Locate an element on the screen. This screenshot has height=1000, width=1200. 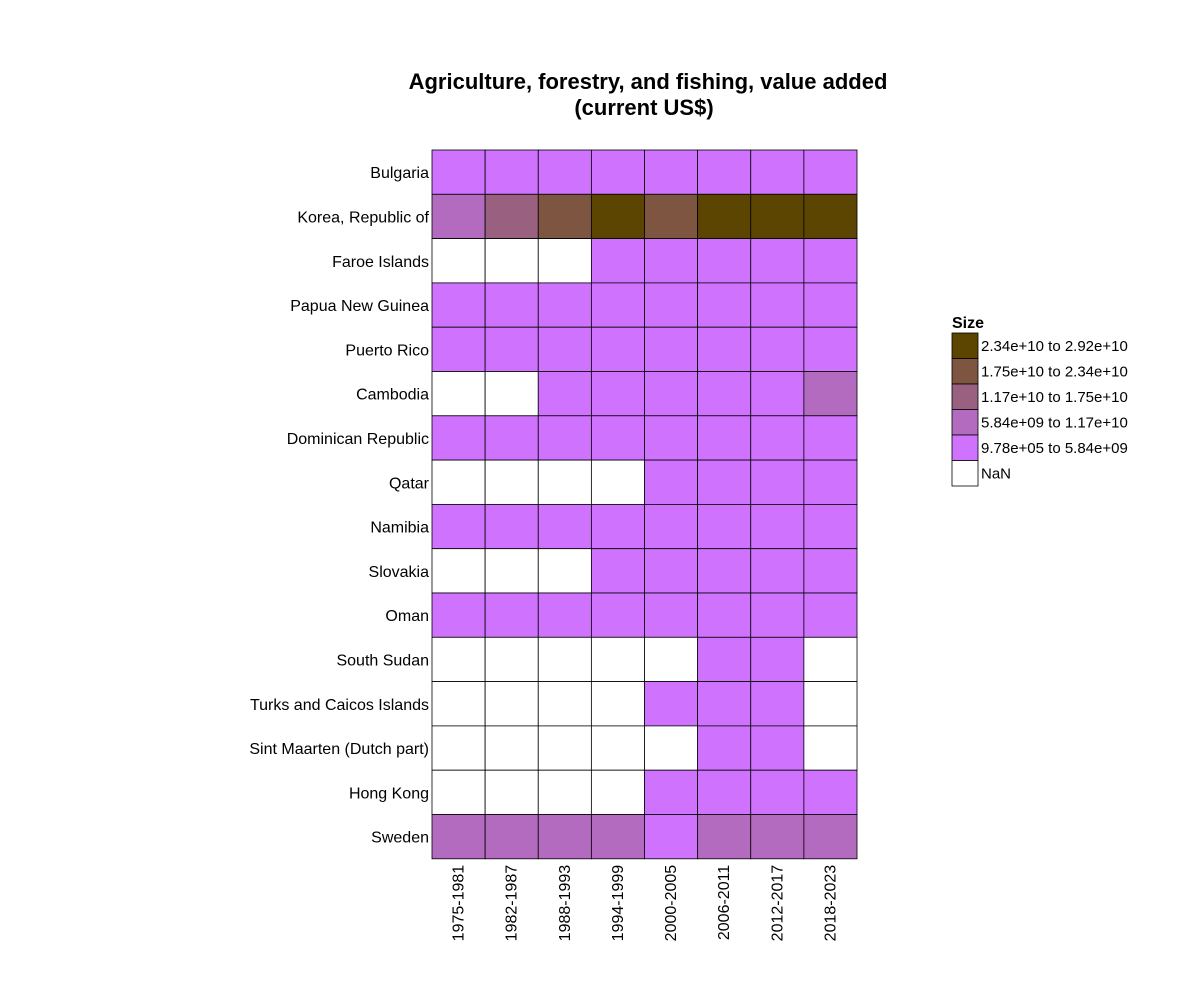
row-label: Cambodia is located at coordinates (392, 395).